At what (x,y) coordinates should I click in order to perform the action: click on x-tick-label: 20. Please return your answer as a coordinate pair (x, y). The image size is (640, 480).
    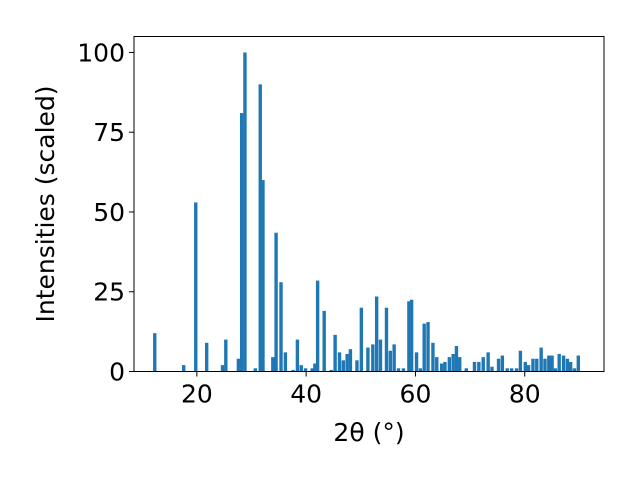
    Looking at the image, I should click on (197, 394).